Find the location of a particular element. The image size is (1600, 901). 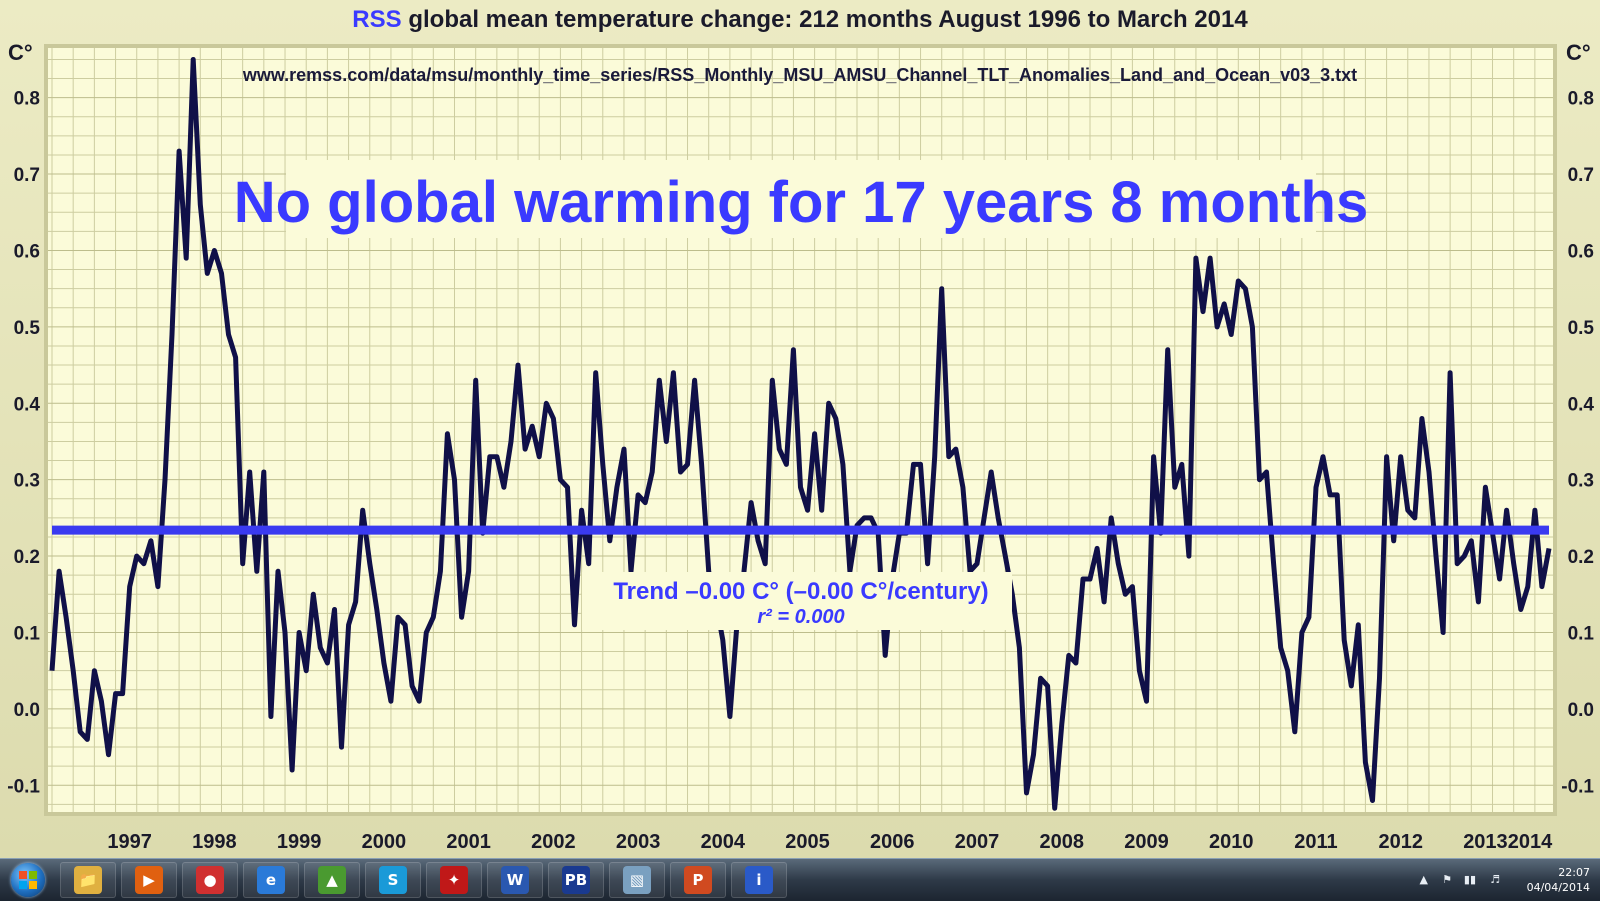

file-explorer-icon: 📁 is located at coordinates (88, 880).